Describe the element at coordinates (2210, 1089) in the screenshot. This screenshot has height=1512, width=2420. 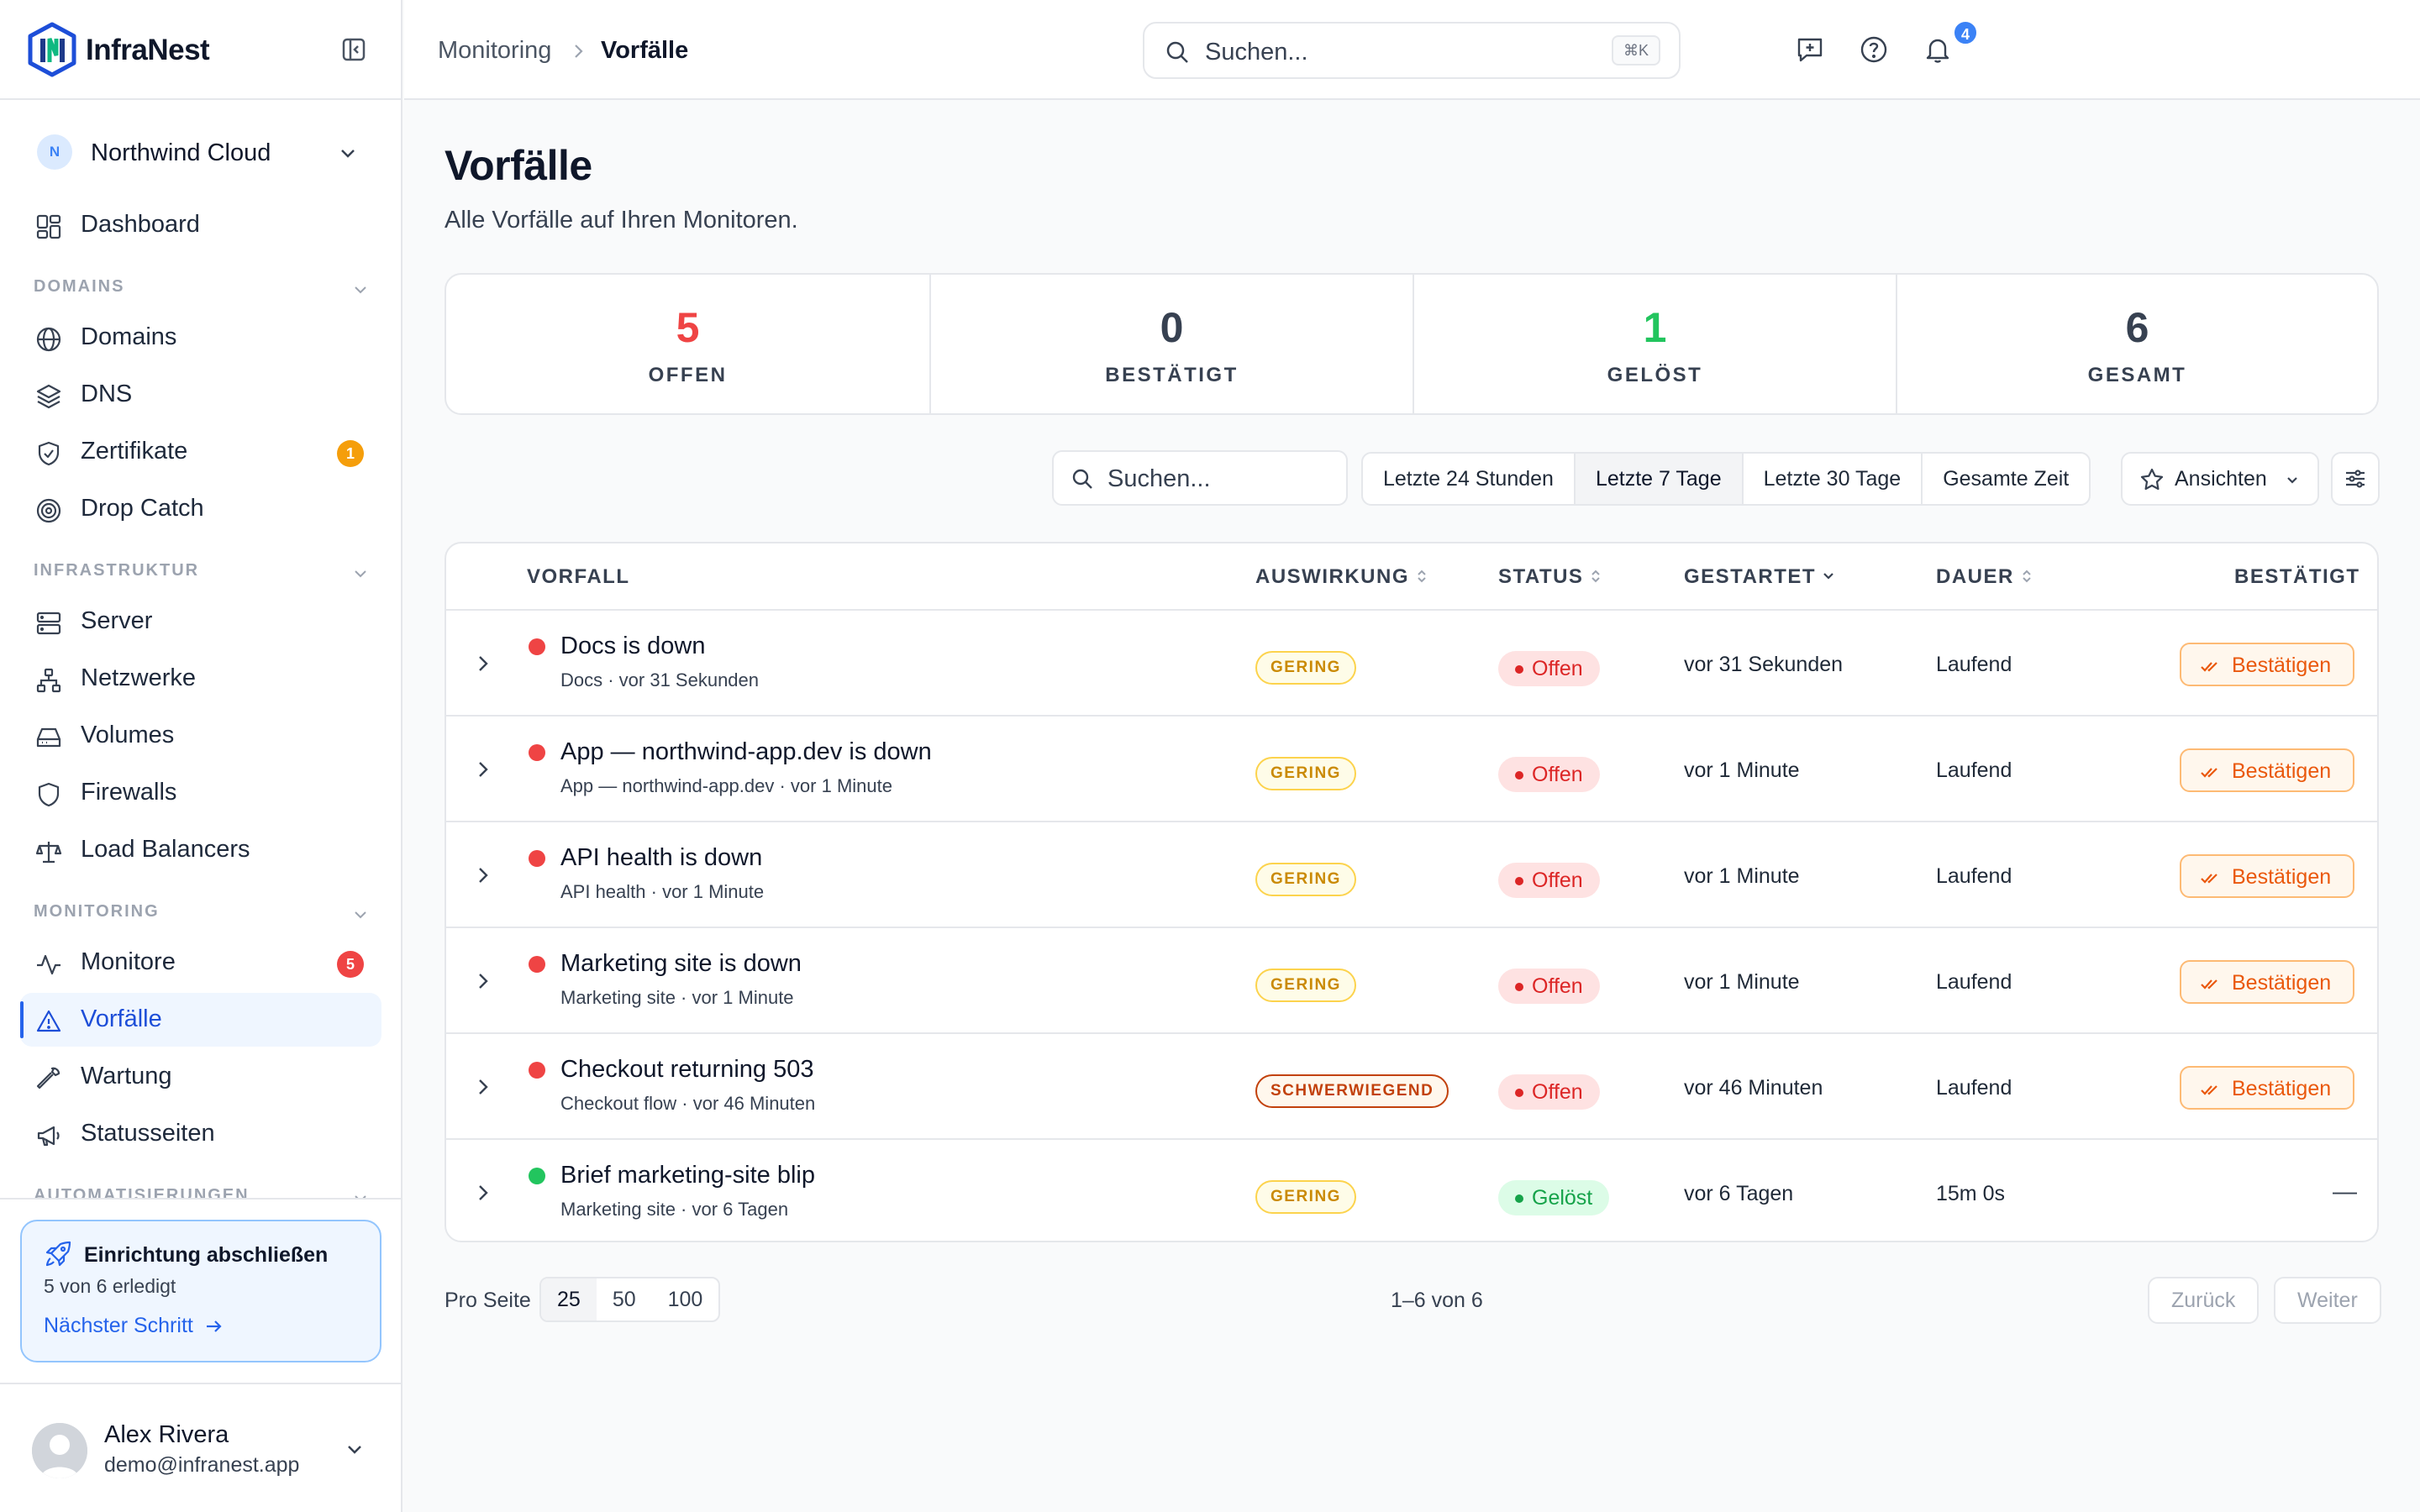
I see `check-double-icon` at that location.